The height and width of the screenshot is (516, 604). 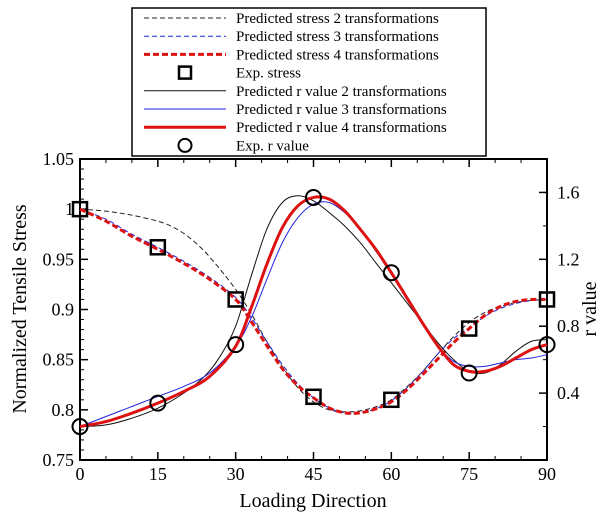 I want to click on y2-tick-label: 1.6, so click(x=568, y=192).